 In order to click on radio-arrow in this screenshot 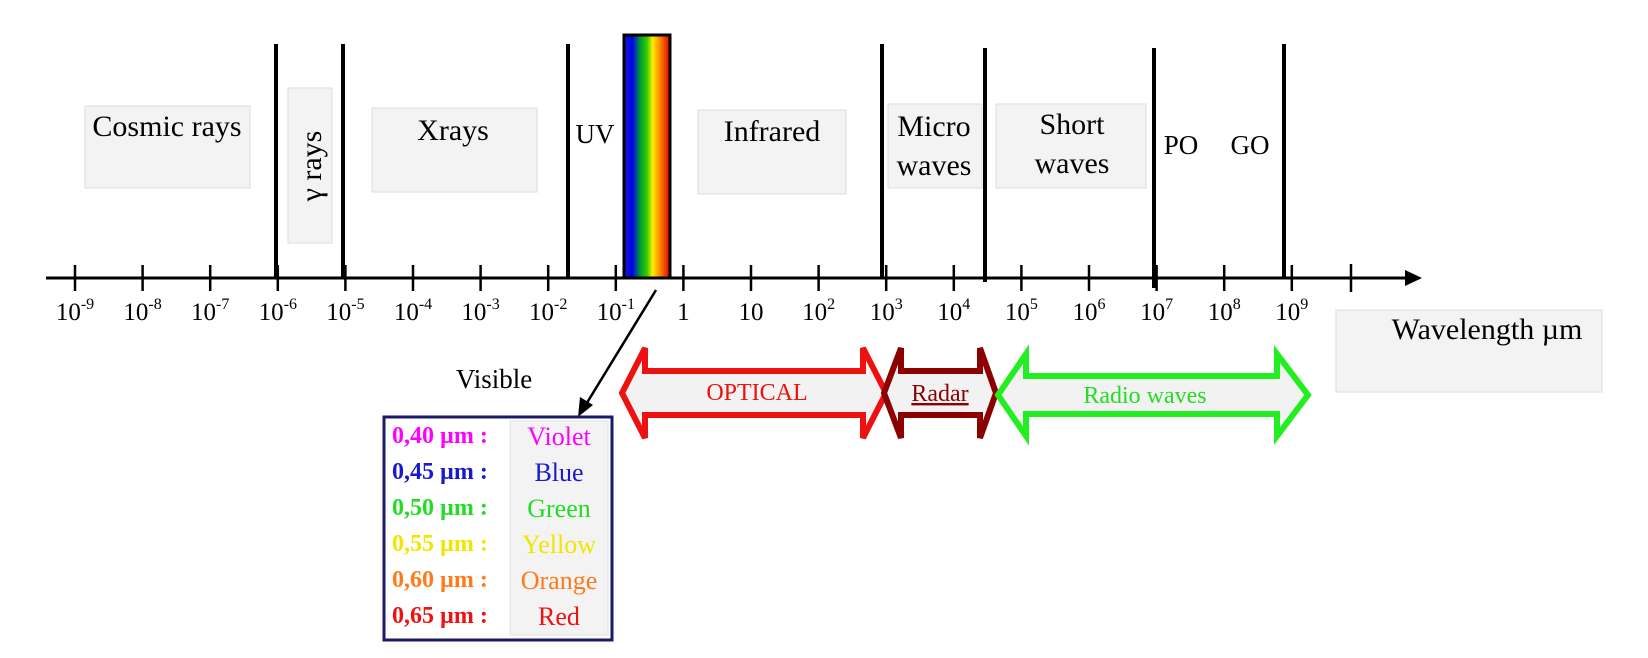, I will do `click(1153, 395)`.